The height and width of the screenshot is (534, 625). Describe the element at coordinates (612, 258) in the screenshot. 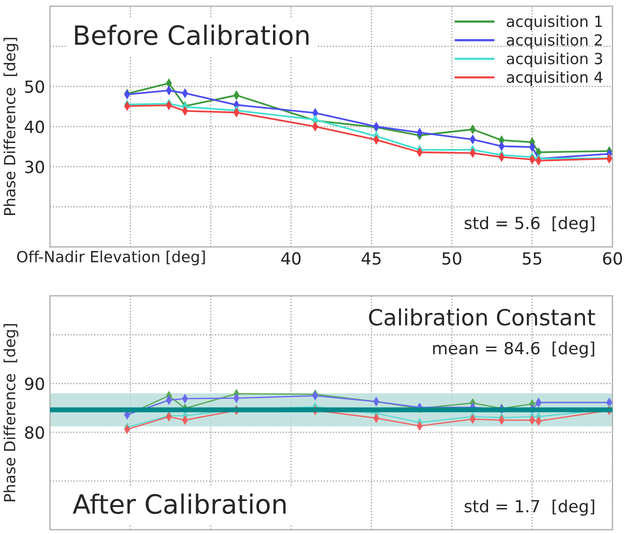

I see `x-tick-label: 60` at that location.